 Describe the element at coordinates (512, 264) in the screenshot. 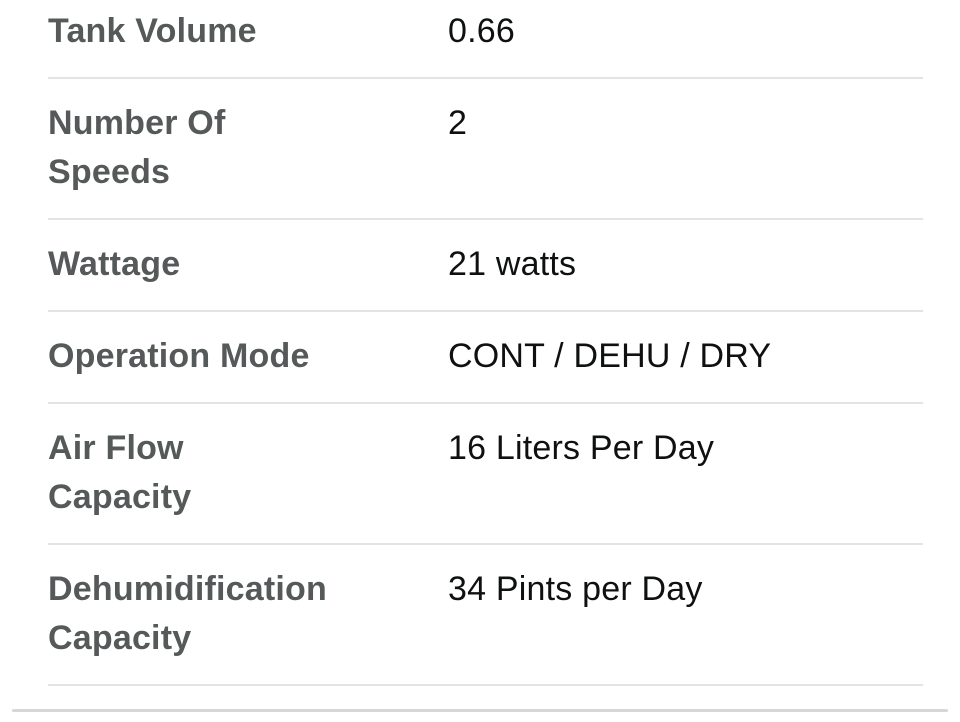

I see `spec-value: 21 watts` at that location.